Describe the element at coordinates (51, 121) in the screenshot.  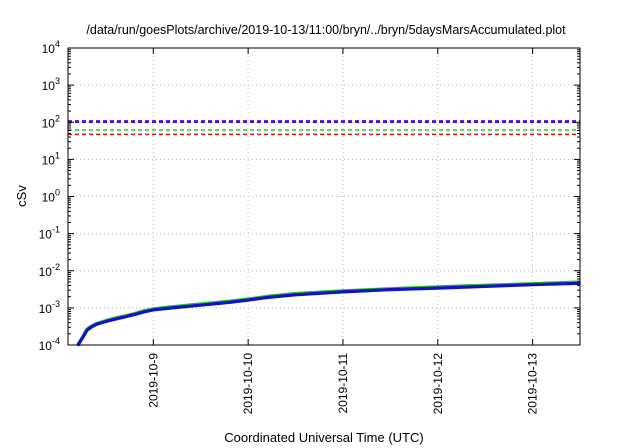
I see `y-tick-label: 10²` at that location.